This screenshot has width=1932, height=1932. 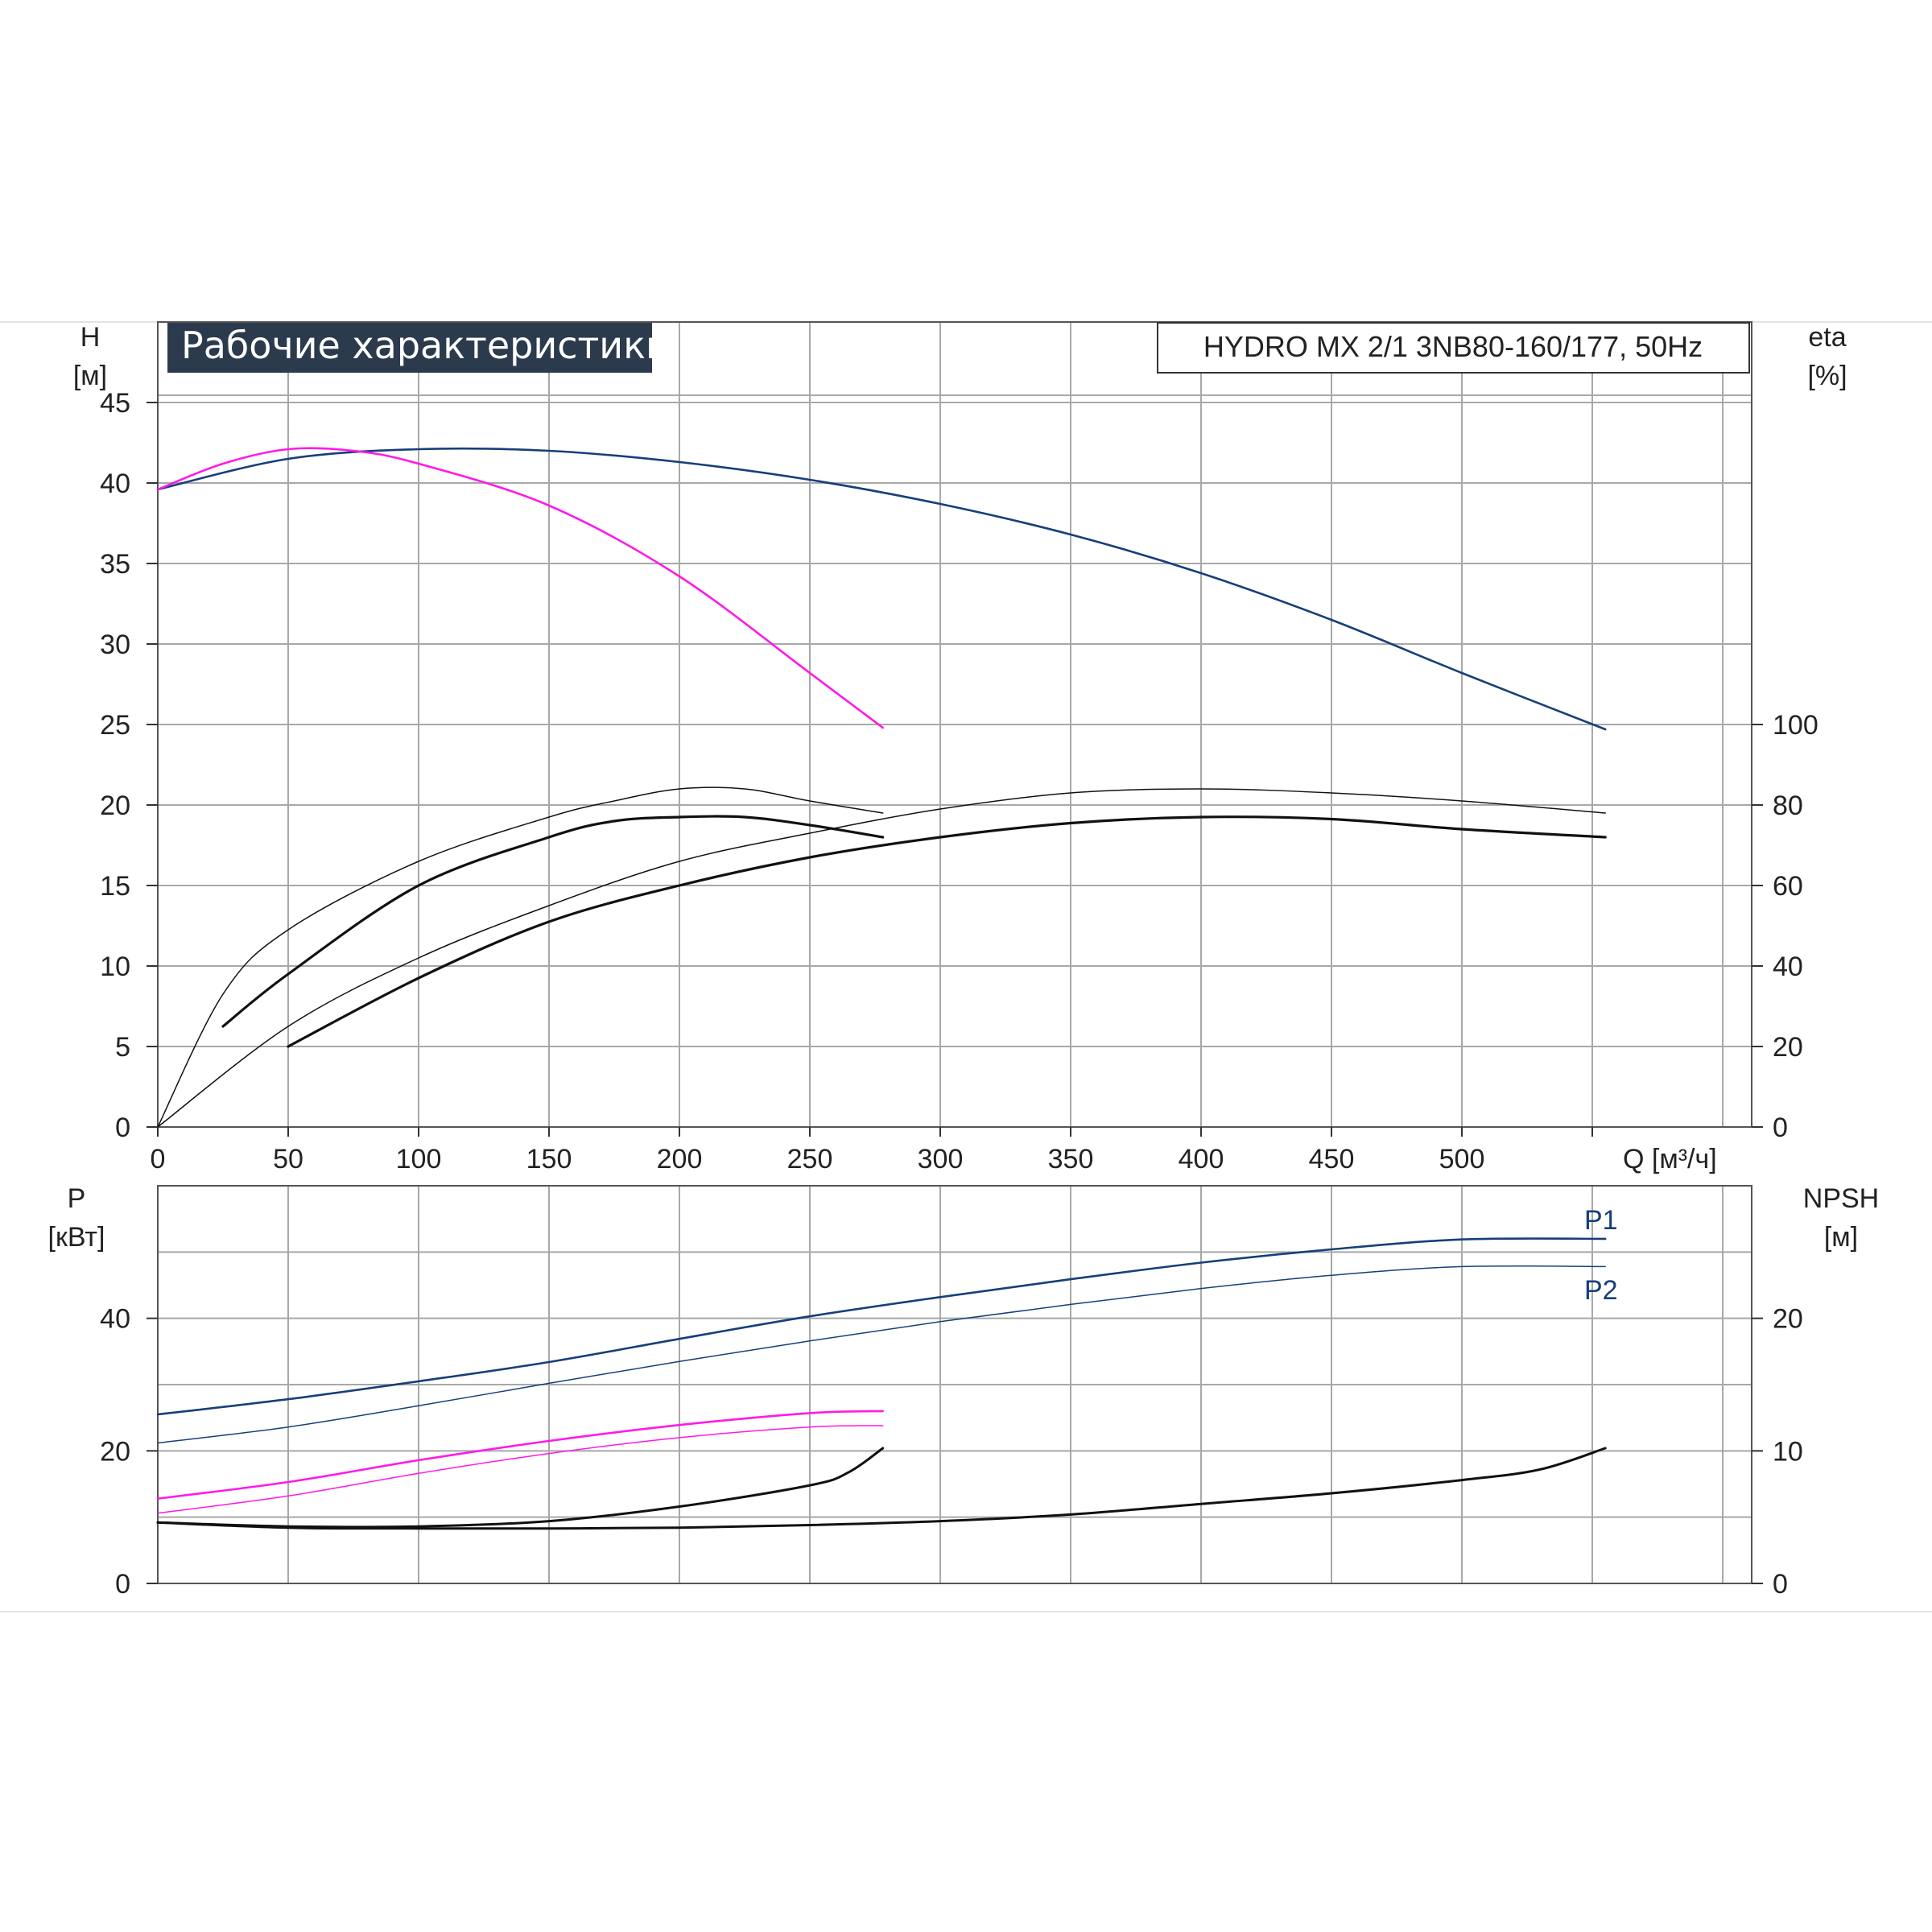 I want to click on q-tick-label: 400, so click(x=1201, y=1159).